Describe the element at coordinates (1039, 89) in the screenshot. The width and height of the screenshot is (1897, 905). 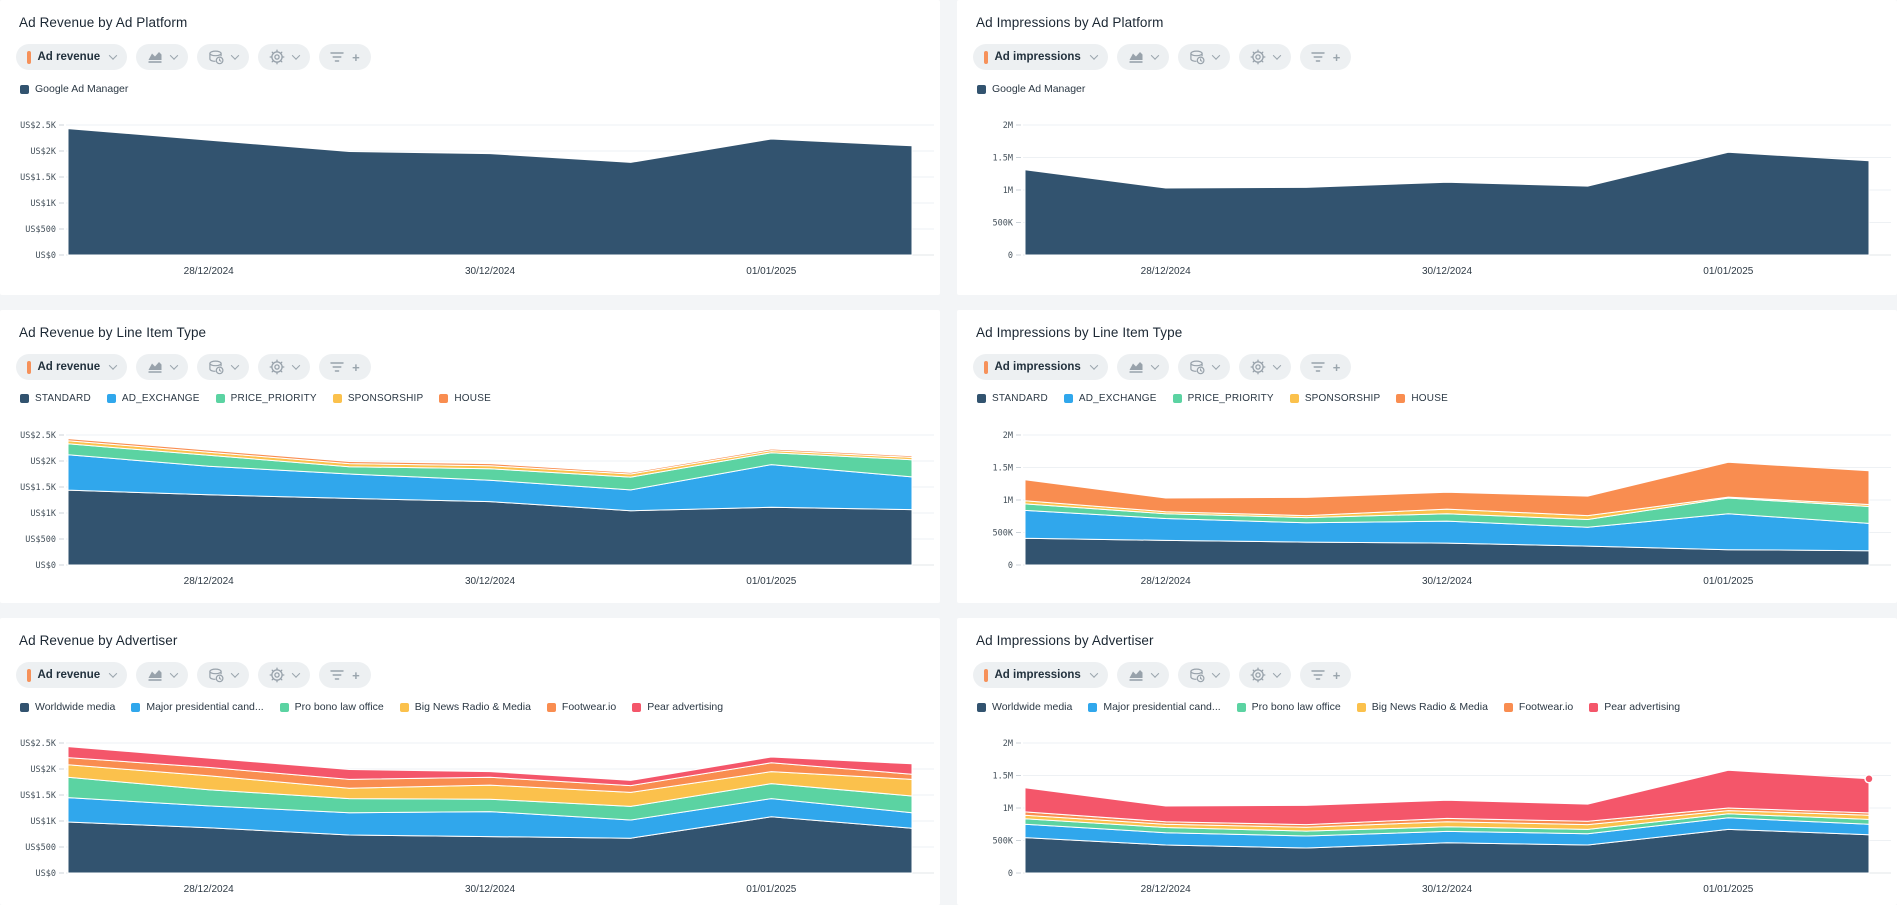
I see `legend-label: Google Ad Manager` at that location.